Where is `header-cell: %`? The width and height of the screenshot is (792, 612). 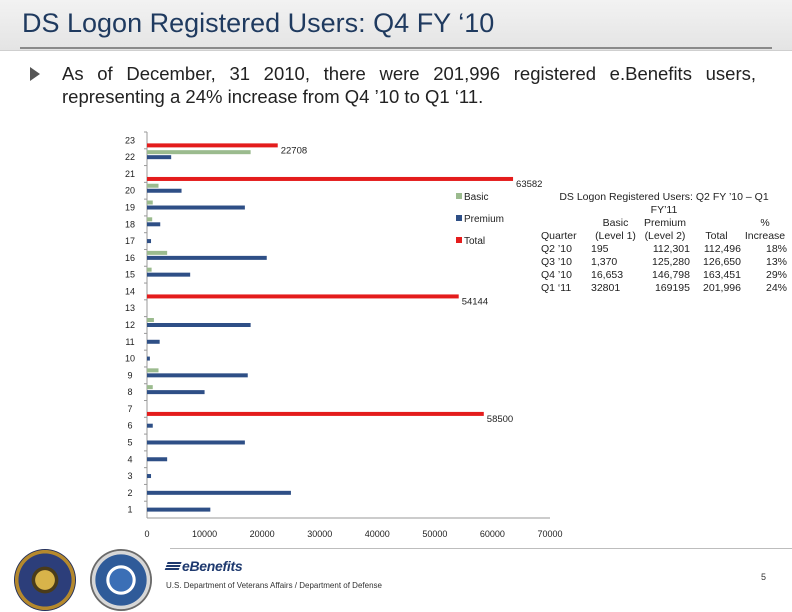 header-cell: % is located at coordinates (765, 223).